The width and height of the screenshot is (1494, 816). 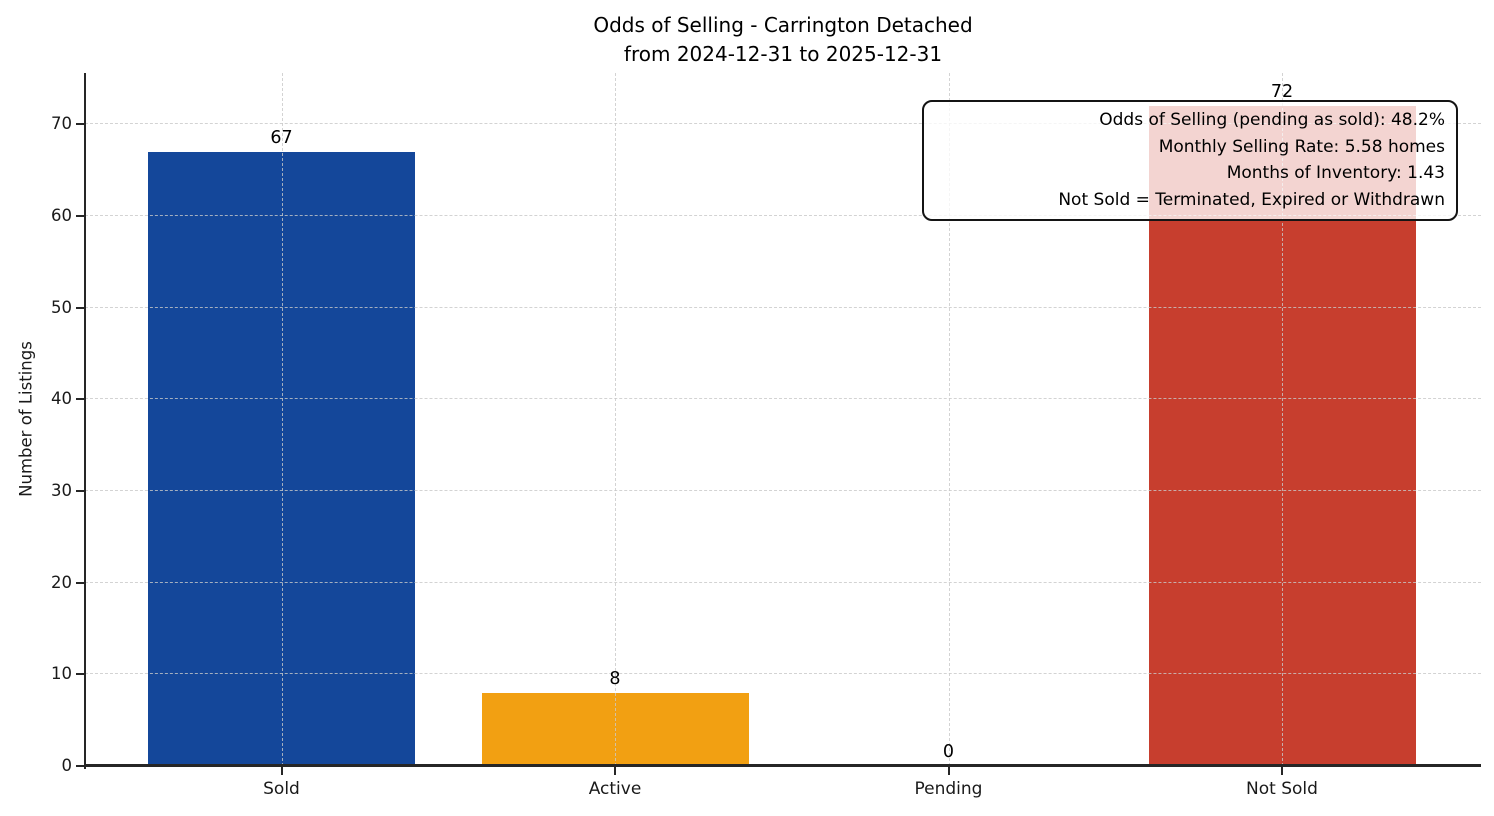 What do you see at coordinates (281, 789) in the screenshot?
I see `x-tick-label: Sold` at bounding box center [281, 789].